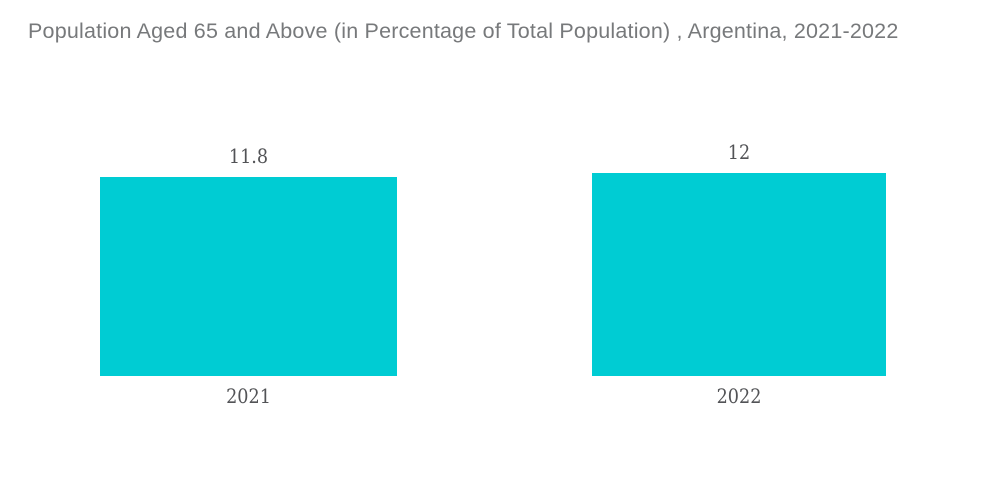 The width and height of the screenshot is (1000, 504). I want to click on bar-2022, so click(739, 274).